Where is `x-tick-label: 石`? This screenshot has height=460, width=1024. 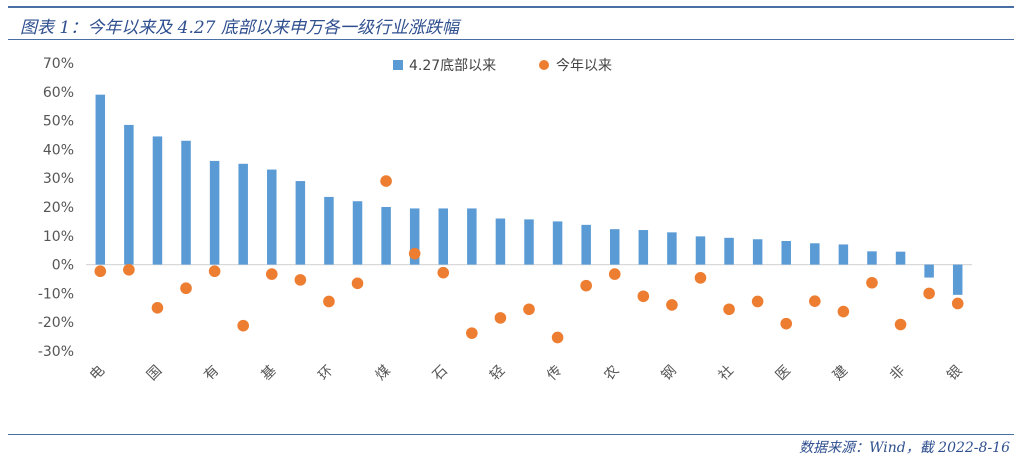
x-tick-label: 石 is located at coordinates (440, 373).